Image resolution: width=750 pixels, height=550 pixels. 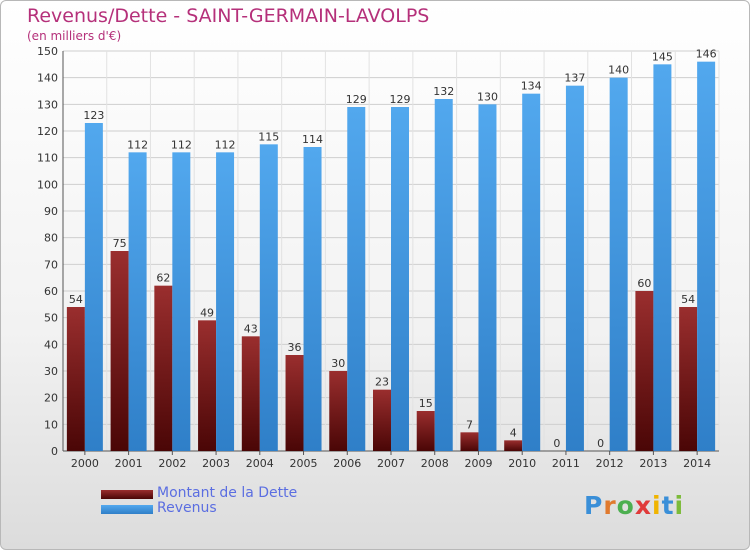 I want to click on data-label-revenue: 146, so click(x=706, y=54).